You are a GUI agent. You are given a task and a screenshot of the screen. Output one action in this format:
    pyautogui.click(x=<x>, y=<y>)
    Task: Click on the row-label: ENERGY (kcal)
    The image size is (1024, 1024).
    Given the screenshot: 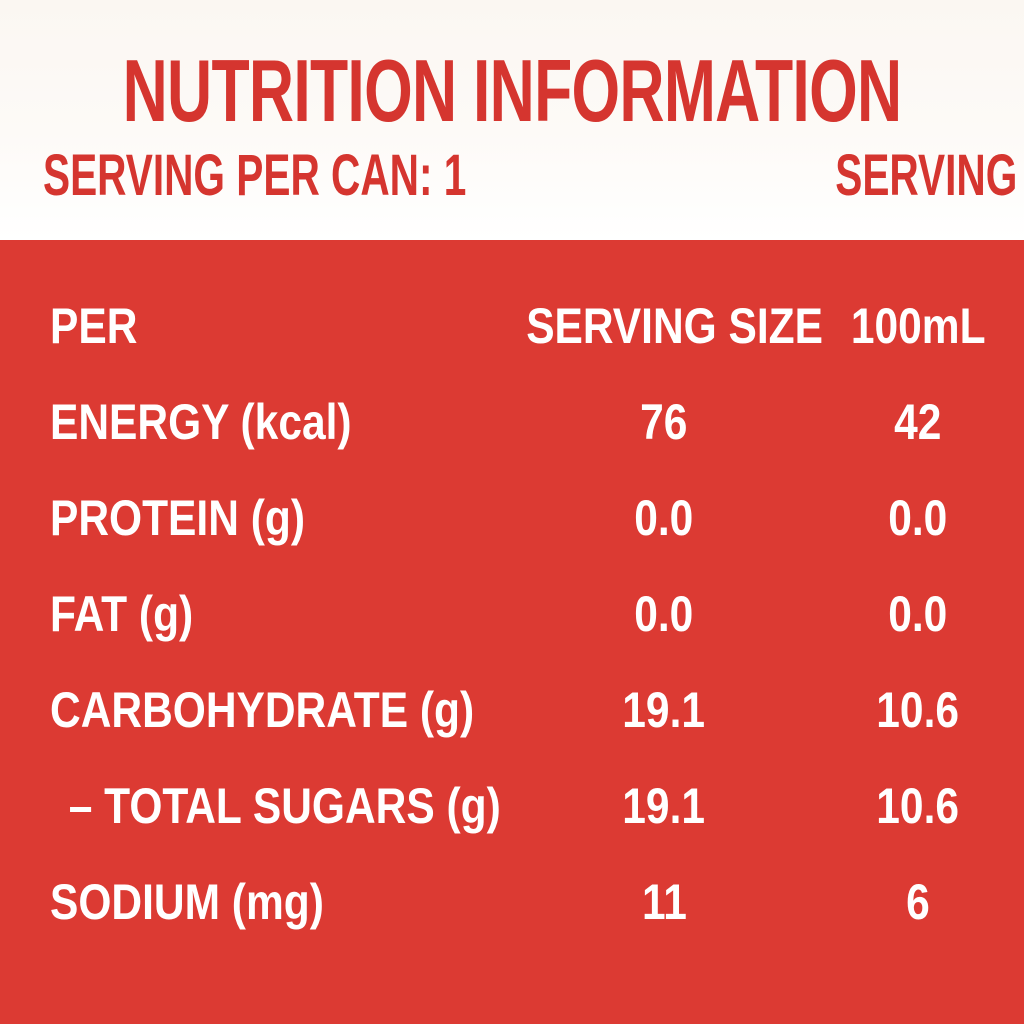 What is the action you would take?
    pyautogui.click(x=201, y=422)
    